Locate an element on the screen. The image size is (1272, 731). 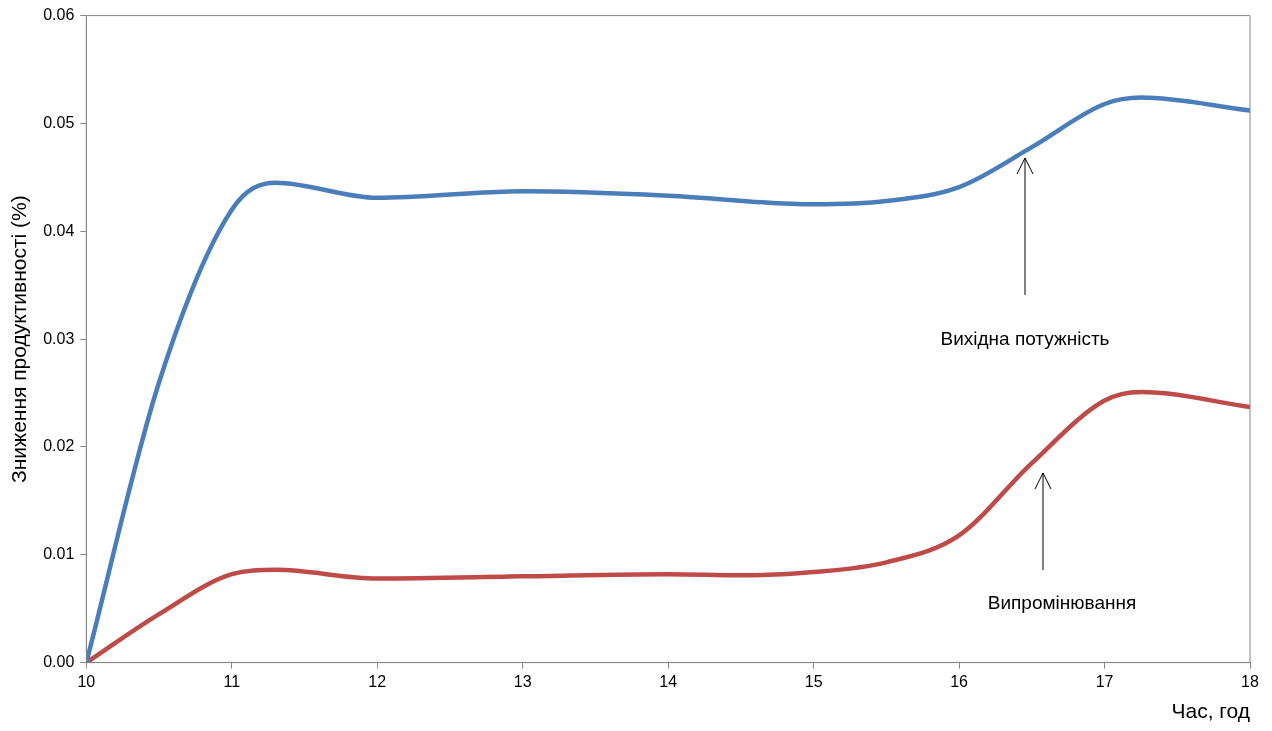
y-tick-label: 0.05 is located at coordinates (59, 122).